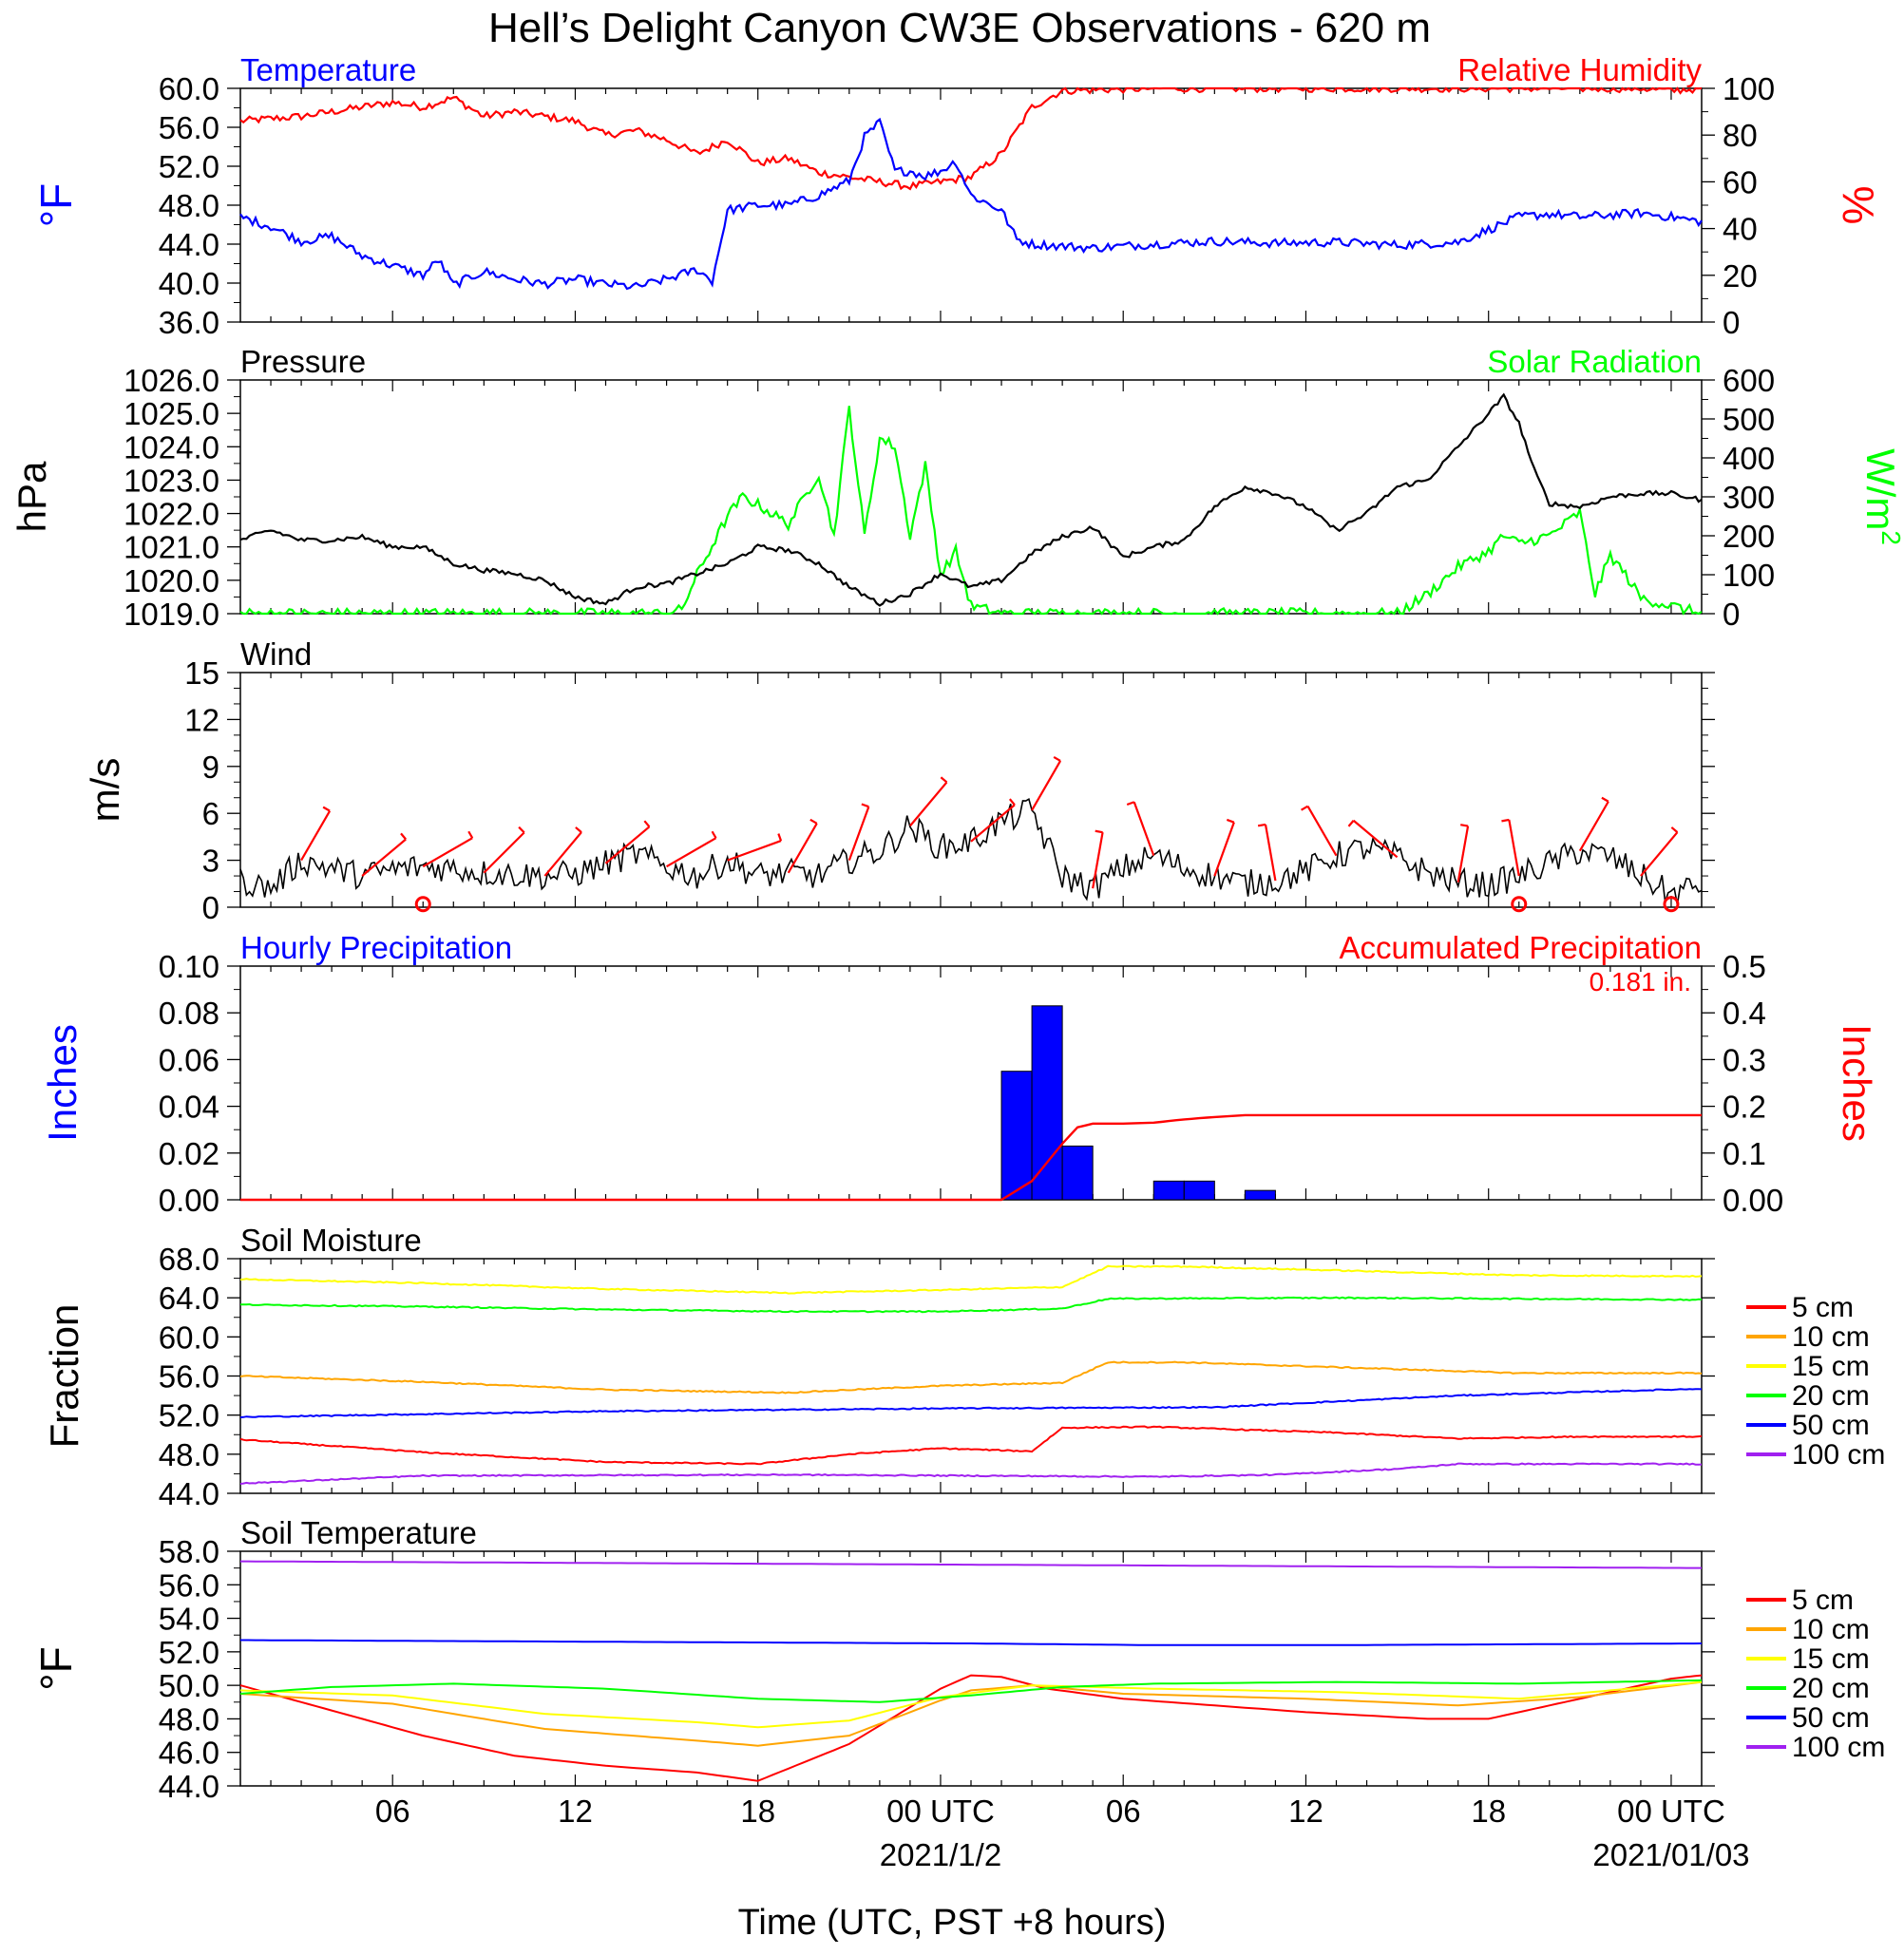 The height and width of the screenshot is (1955, 1904). Describe the element at coordinates (210, 813) in the screenshot. I see `wind-panel-ytick-label-left: 6` at that location.